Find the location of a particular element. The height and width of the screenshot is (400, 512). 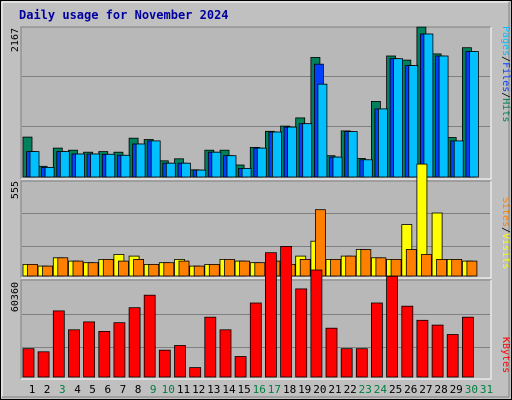

x-tick-label-27: 27 is located at coordinates (425, 389).